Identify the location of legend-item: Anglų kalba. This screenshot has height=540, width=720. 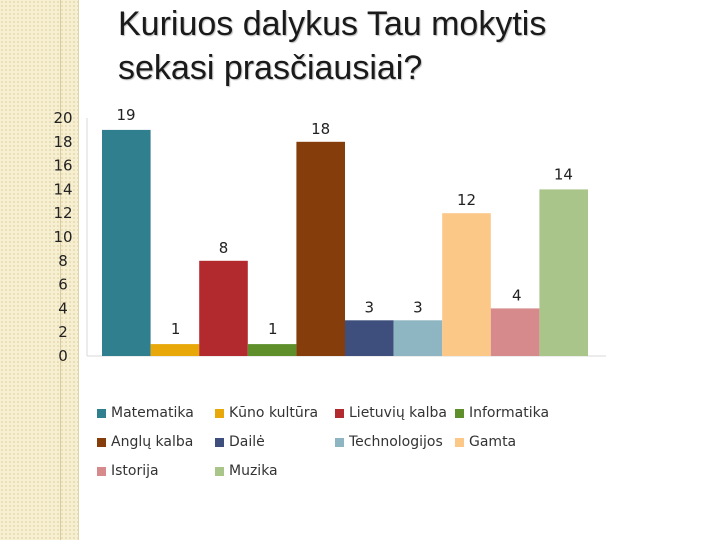
(145, 442).